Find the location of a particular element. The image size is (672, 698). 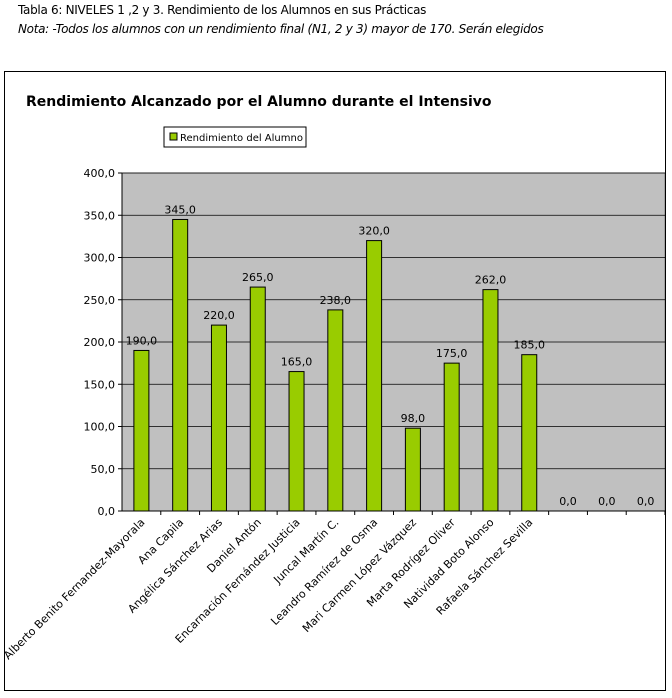

data-label: 320,0 is located at coordinates (374, 231).